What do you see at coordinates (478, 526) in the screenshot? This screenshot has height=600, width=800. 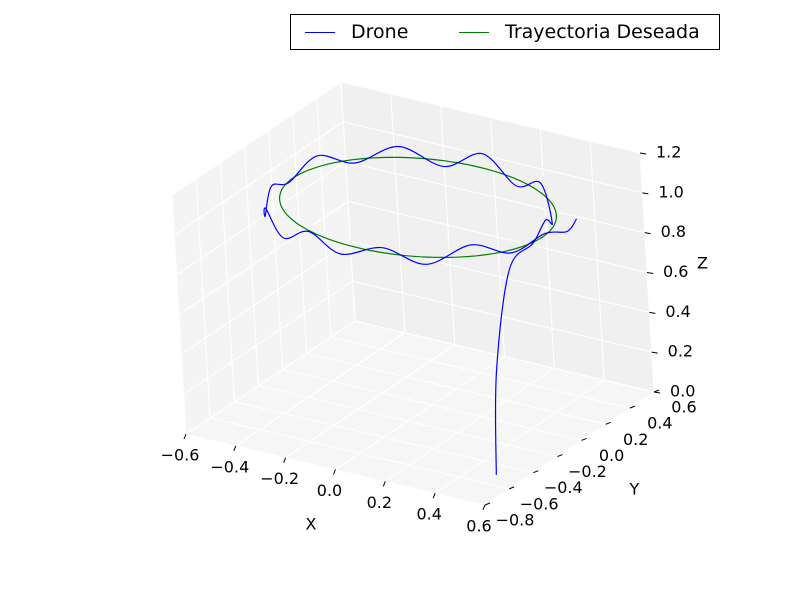 I see `x-tick-label: 0.6` at bounding box center [478, 526].